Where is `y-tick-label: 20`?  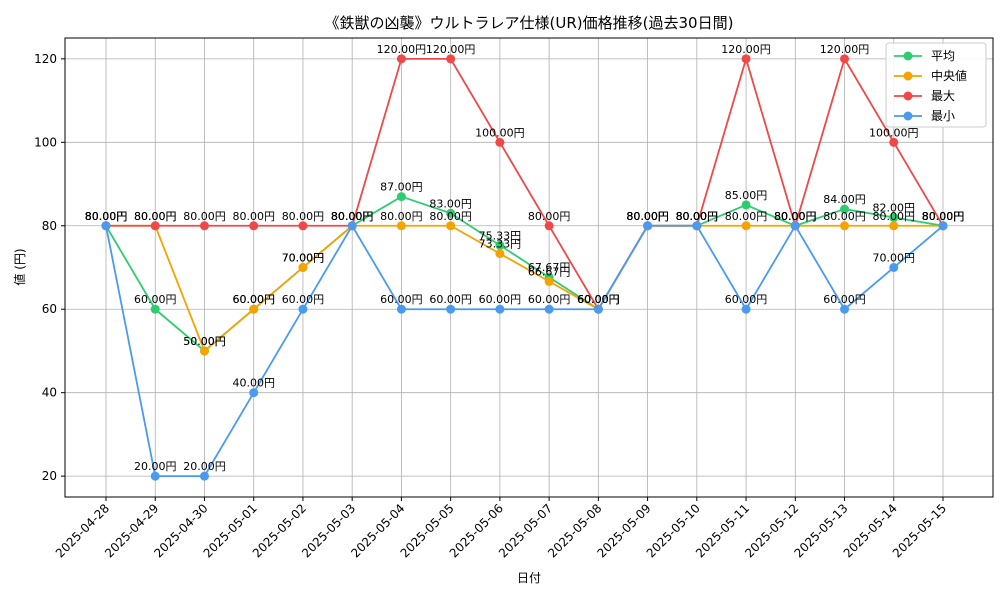 y-tick-label: 20 is located at coordinates (49, 476).